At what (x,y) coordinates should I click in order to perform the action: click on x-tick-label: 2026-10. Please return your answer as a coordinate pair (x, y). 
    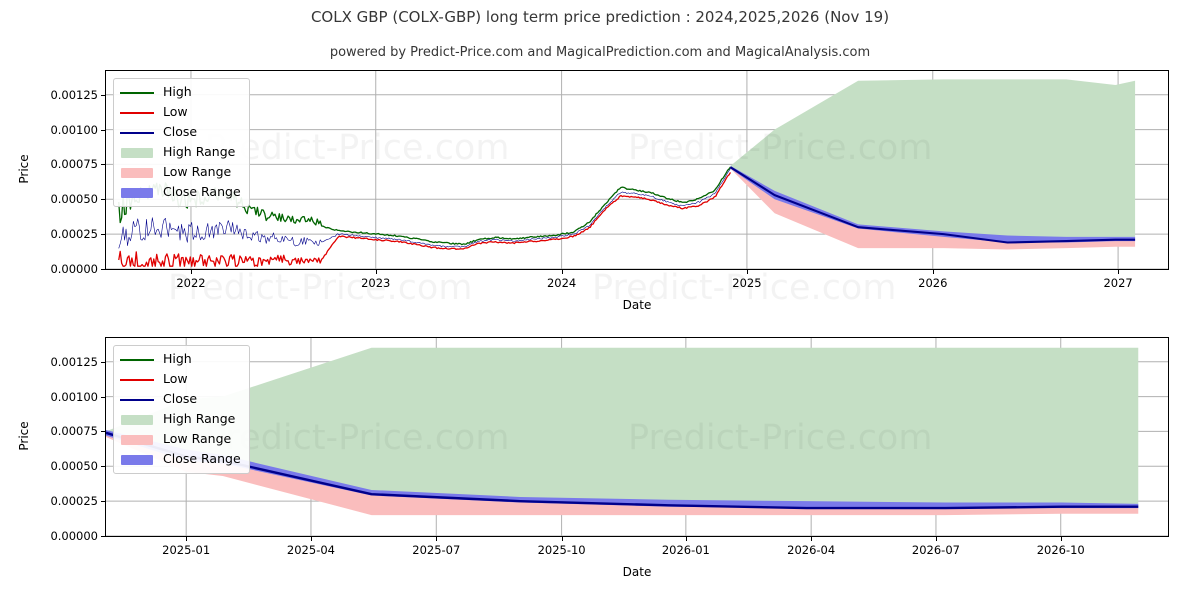
    Looking at the image, I should click on (1060, 550).